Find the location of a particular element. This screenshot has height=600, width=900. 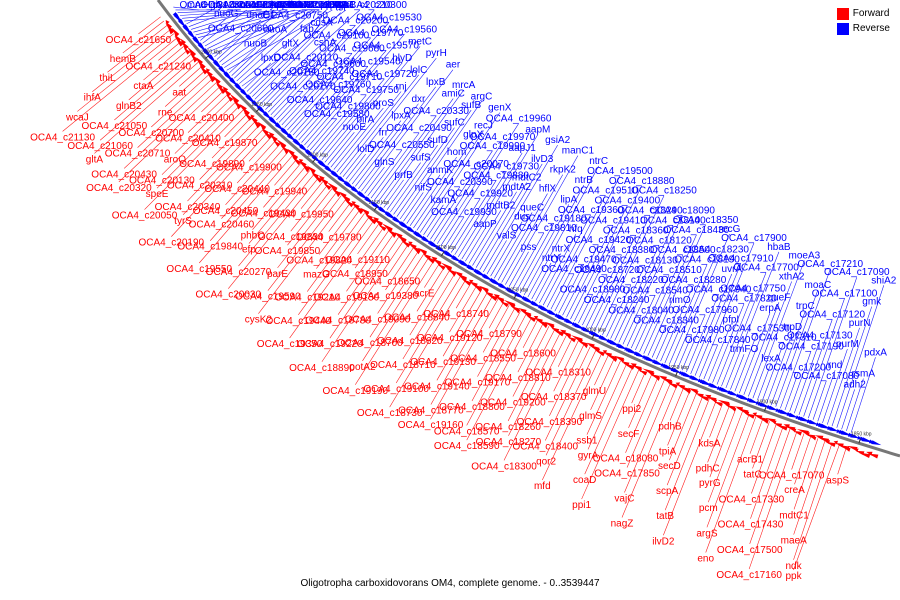

forward-gene-label: OCA4_c19870 is located at coordinates (225, 143).